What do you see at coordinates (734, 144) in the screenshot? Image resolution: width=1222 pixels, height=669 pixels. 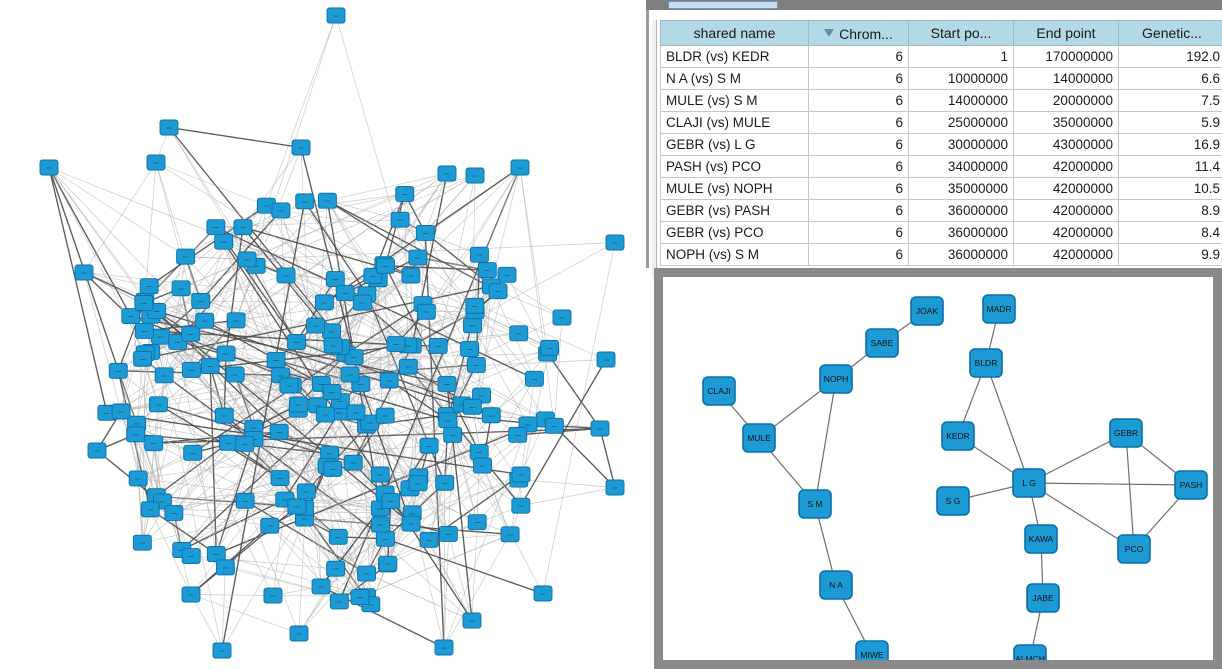 I see `cell-shared_name: GEBR (vs) L G` at bounding box center [734, 144].